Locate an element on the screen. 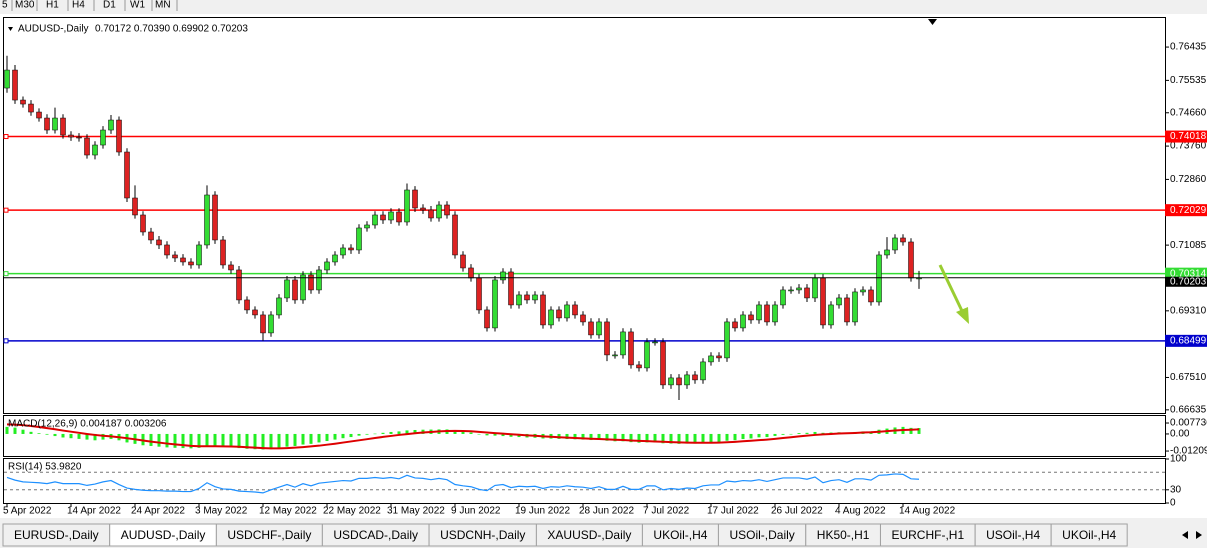 The height and width of the screenshot is (548, 1207). symbol-tab: AUDUSD-,Daily is located at coordinates (163, 535).